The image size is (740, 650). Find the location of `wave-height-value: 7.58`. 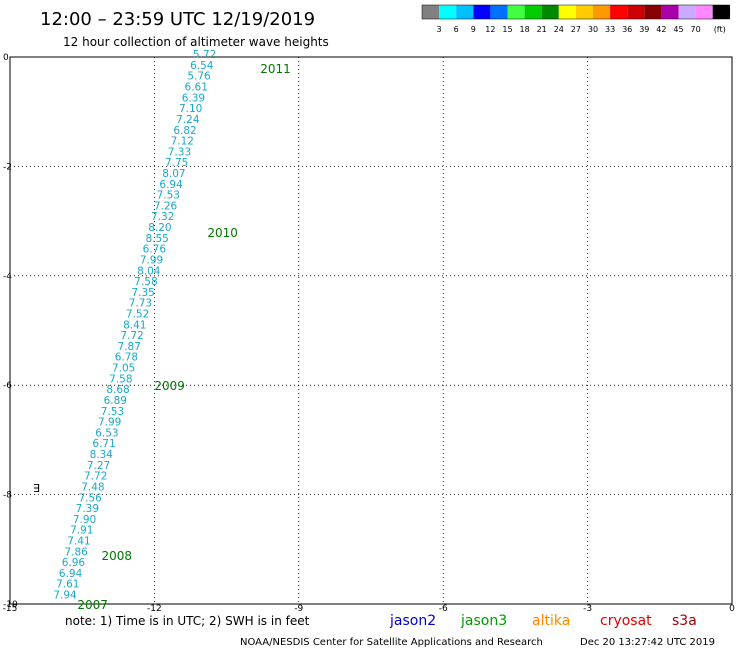

wave-height-value: 7.58 is located at coordinates (145, 282).